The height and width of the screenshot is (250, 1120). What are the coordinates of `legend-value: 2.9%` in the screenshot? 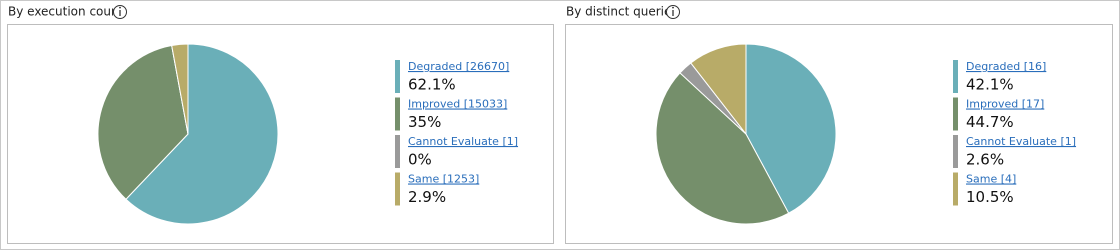 It's located at (427, 197).